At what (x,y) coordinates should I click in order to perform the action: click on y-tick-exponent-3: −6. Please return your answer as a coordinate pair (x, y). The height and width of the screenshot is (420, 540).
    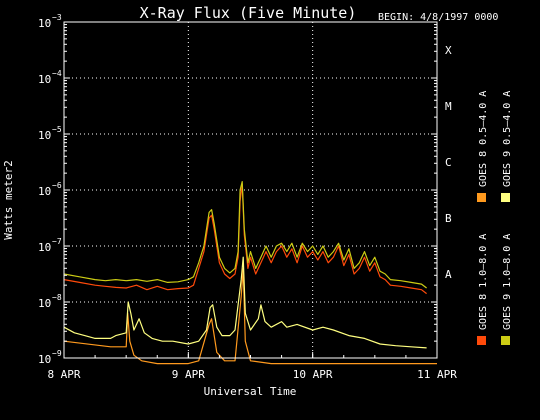
    Looking at the image, I should click on (57, 185).